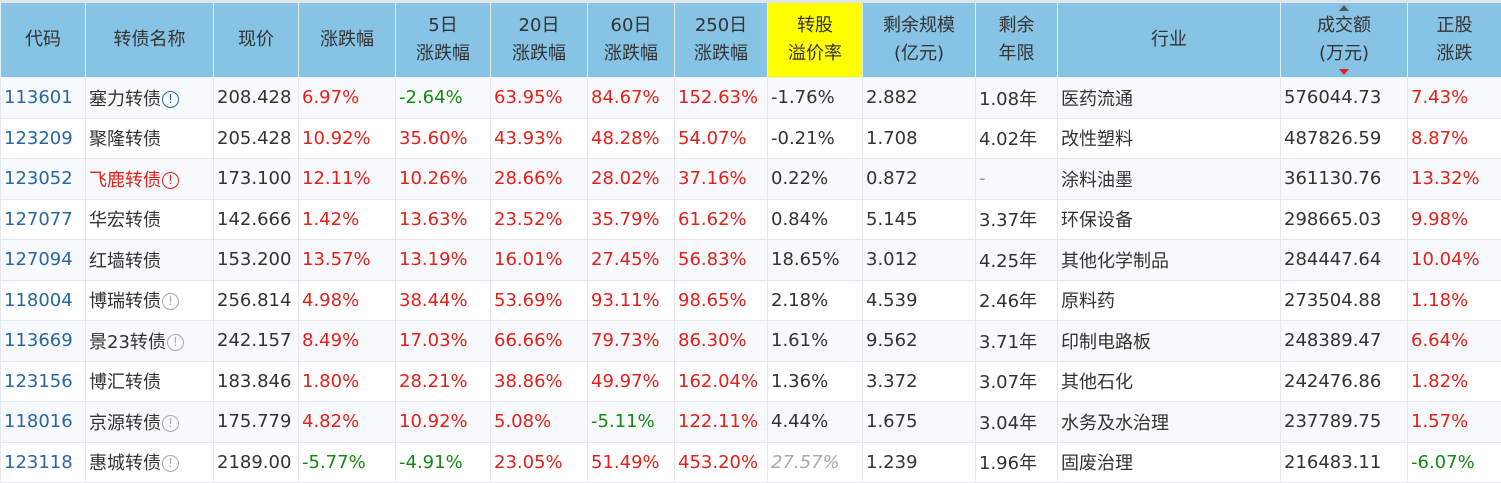  Describe the element at coordinates (1454, 300) in the screenshot. I see `cell-stock-change: 1.18%` at that location.